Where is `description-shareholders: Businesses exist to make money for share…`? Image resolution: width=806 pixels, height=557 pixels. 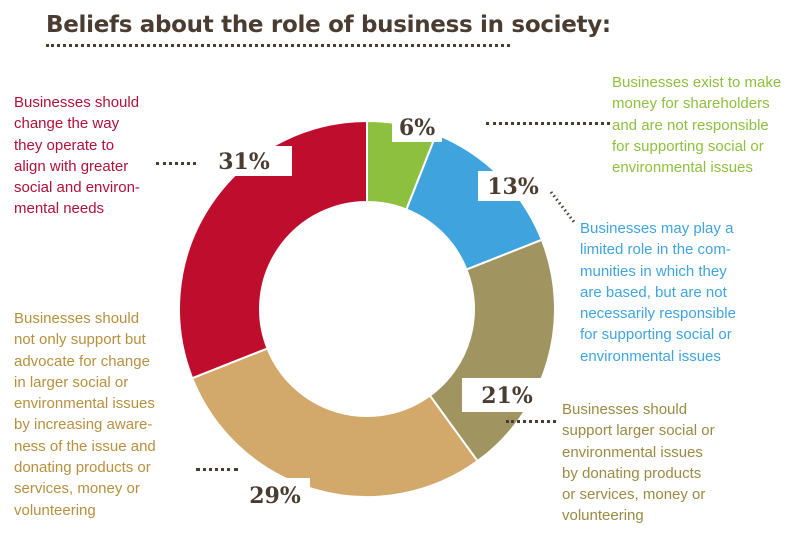
description-shareholders: Businesses exist to make money for share… is located at coordinates (697, 125).